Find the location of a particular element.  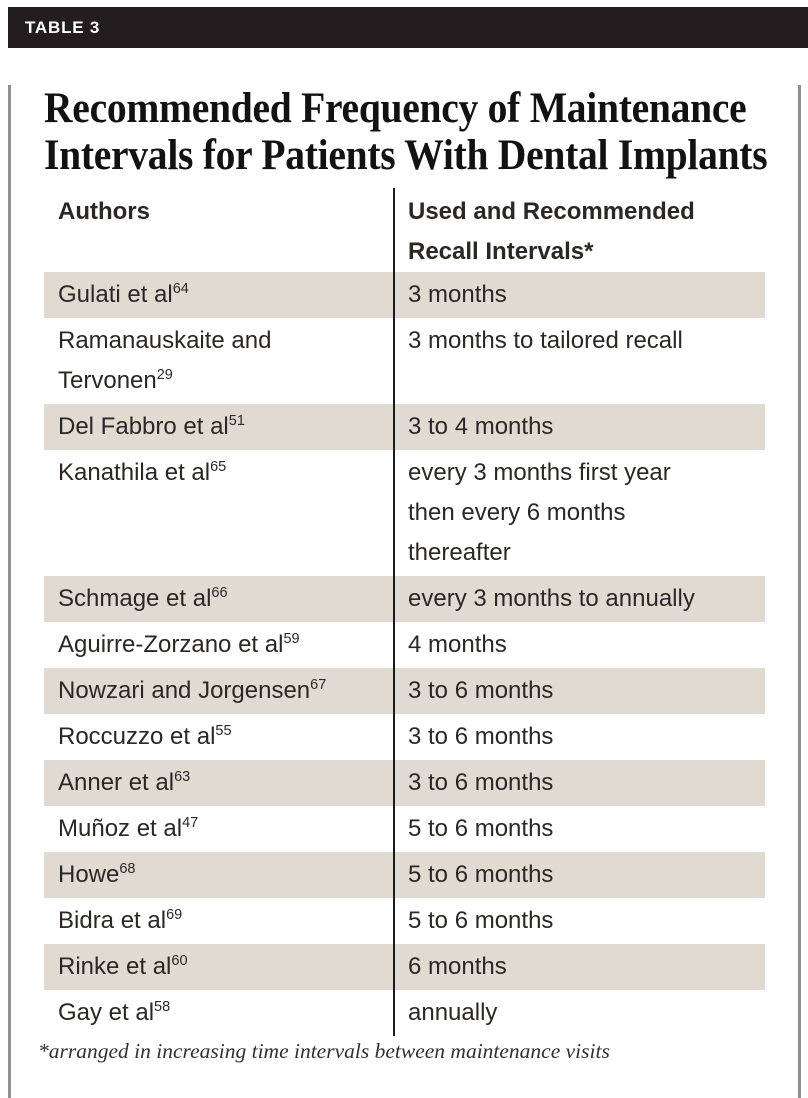

table-row: Howe68 5 to 6 months is located at coordinates (404, 875).